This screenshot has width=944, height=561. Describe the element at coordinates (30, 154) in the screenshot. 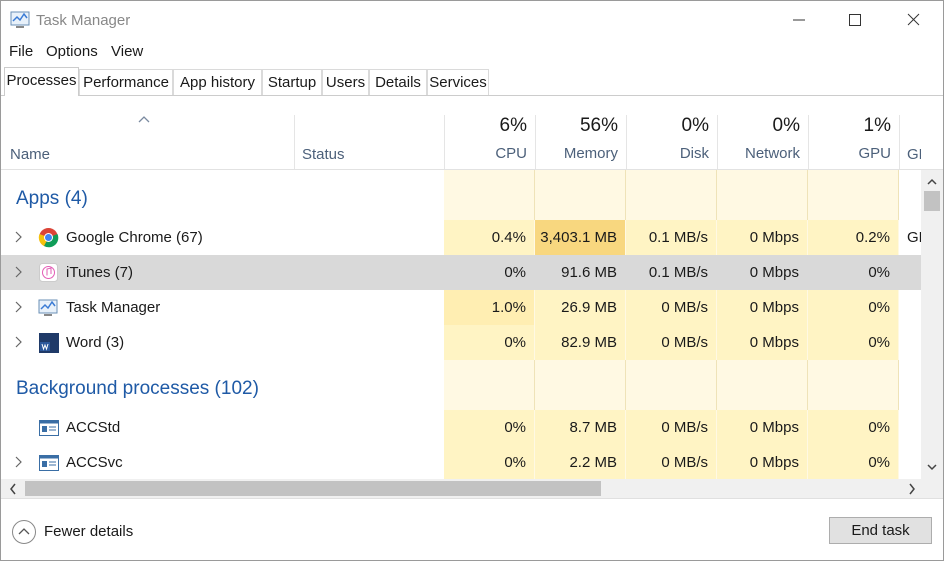

I see `column-header: Name` at that location.